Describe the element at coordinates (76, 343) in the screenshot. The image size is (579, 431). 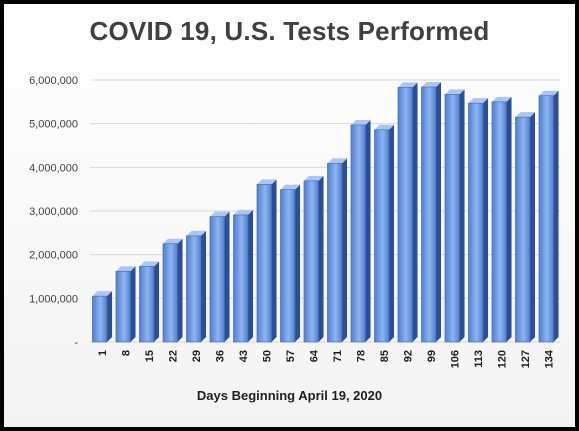
I see `y-tick-label: -` at that location.